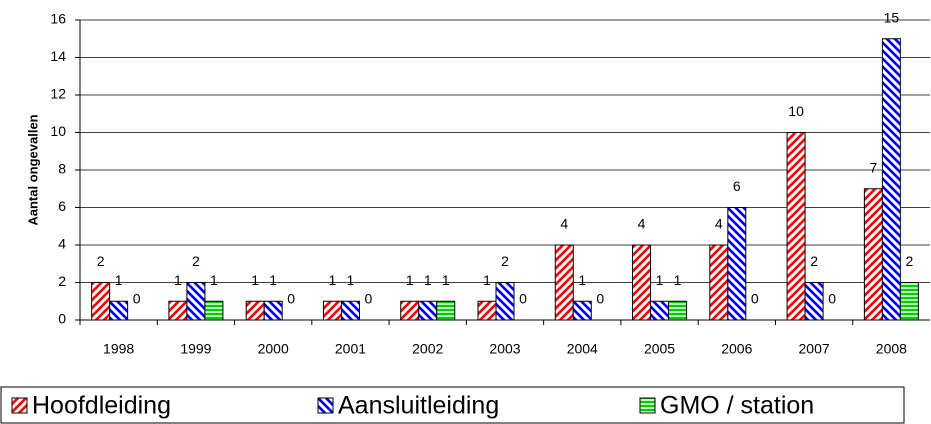 The image size is (931, 424). Describe the element at coordinates (796, 111) in the screenshot. I see `data-label: 10` at that location.